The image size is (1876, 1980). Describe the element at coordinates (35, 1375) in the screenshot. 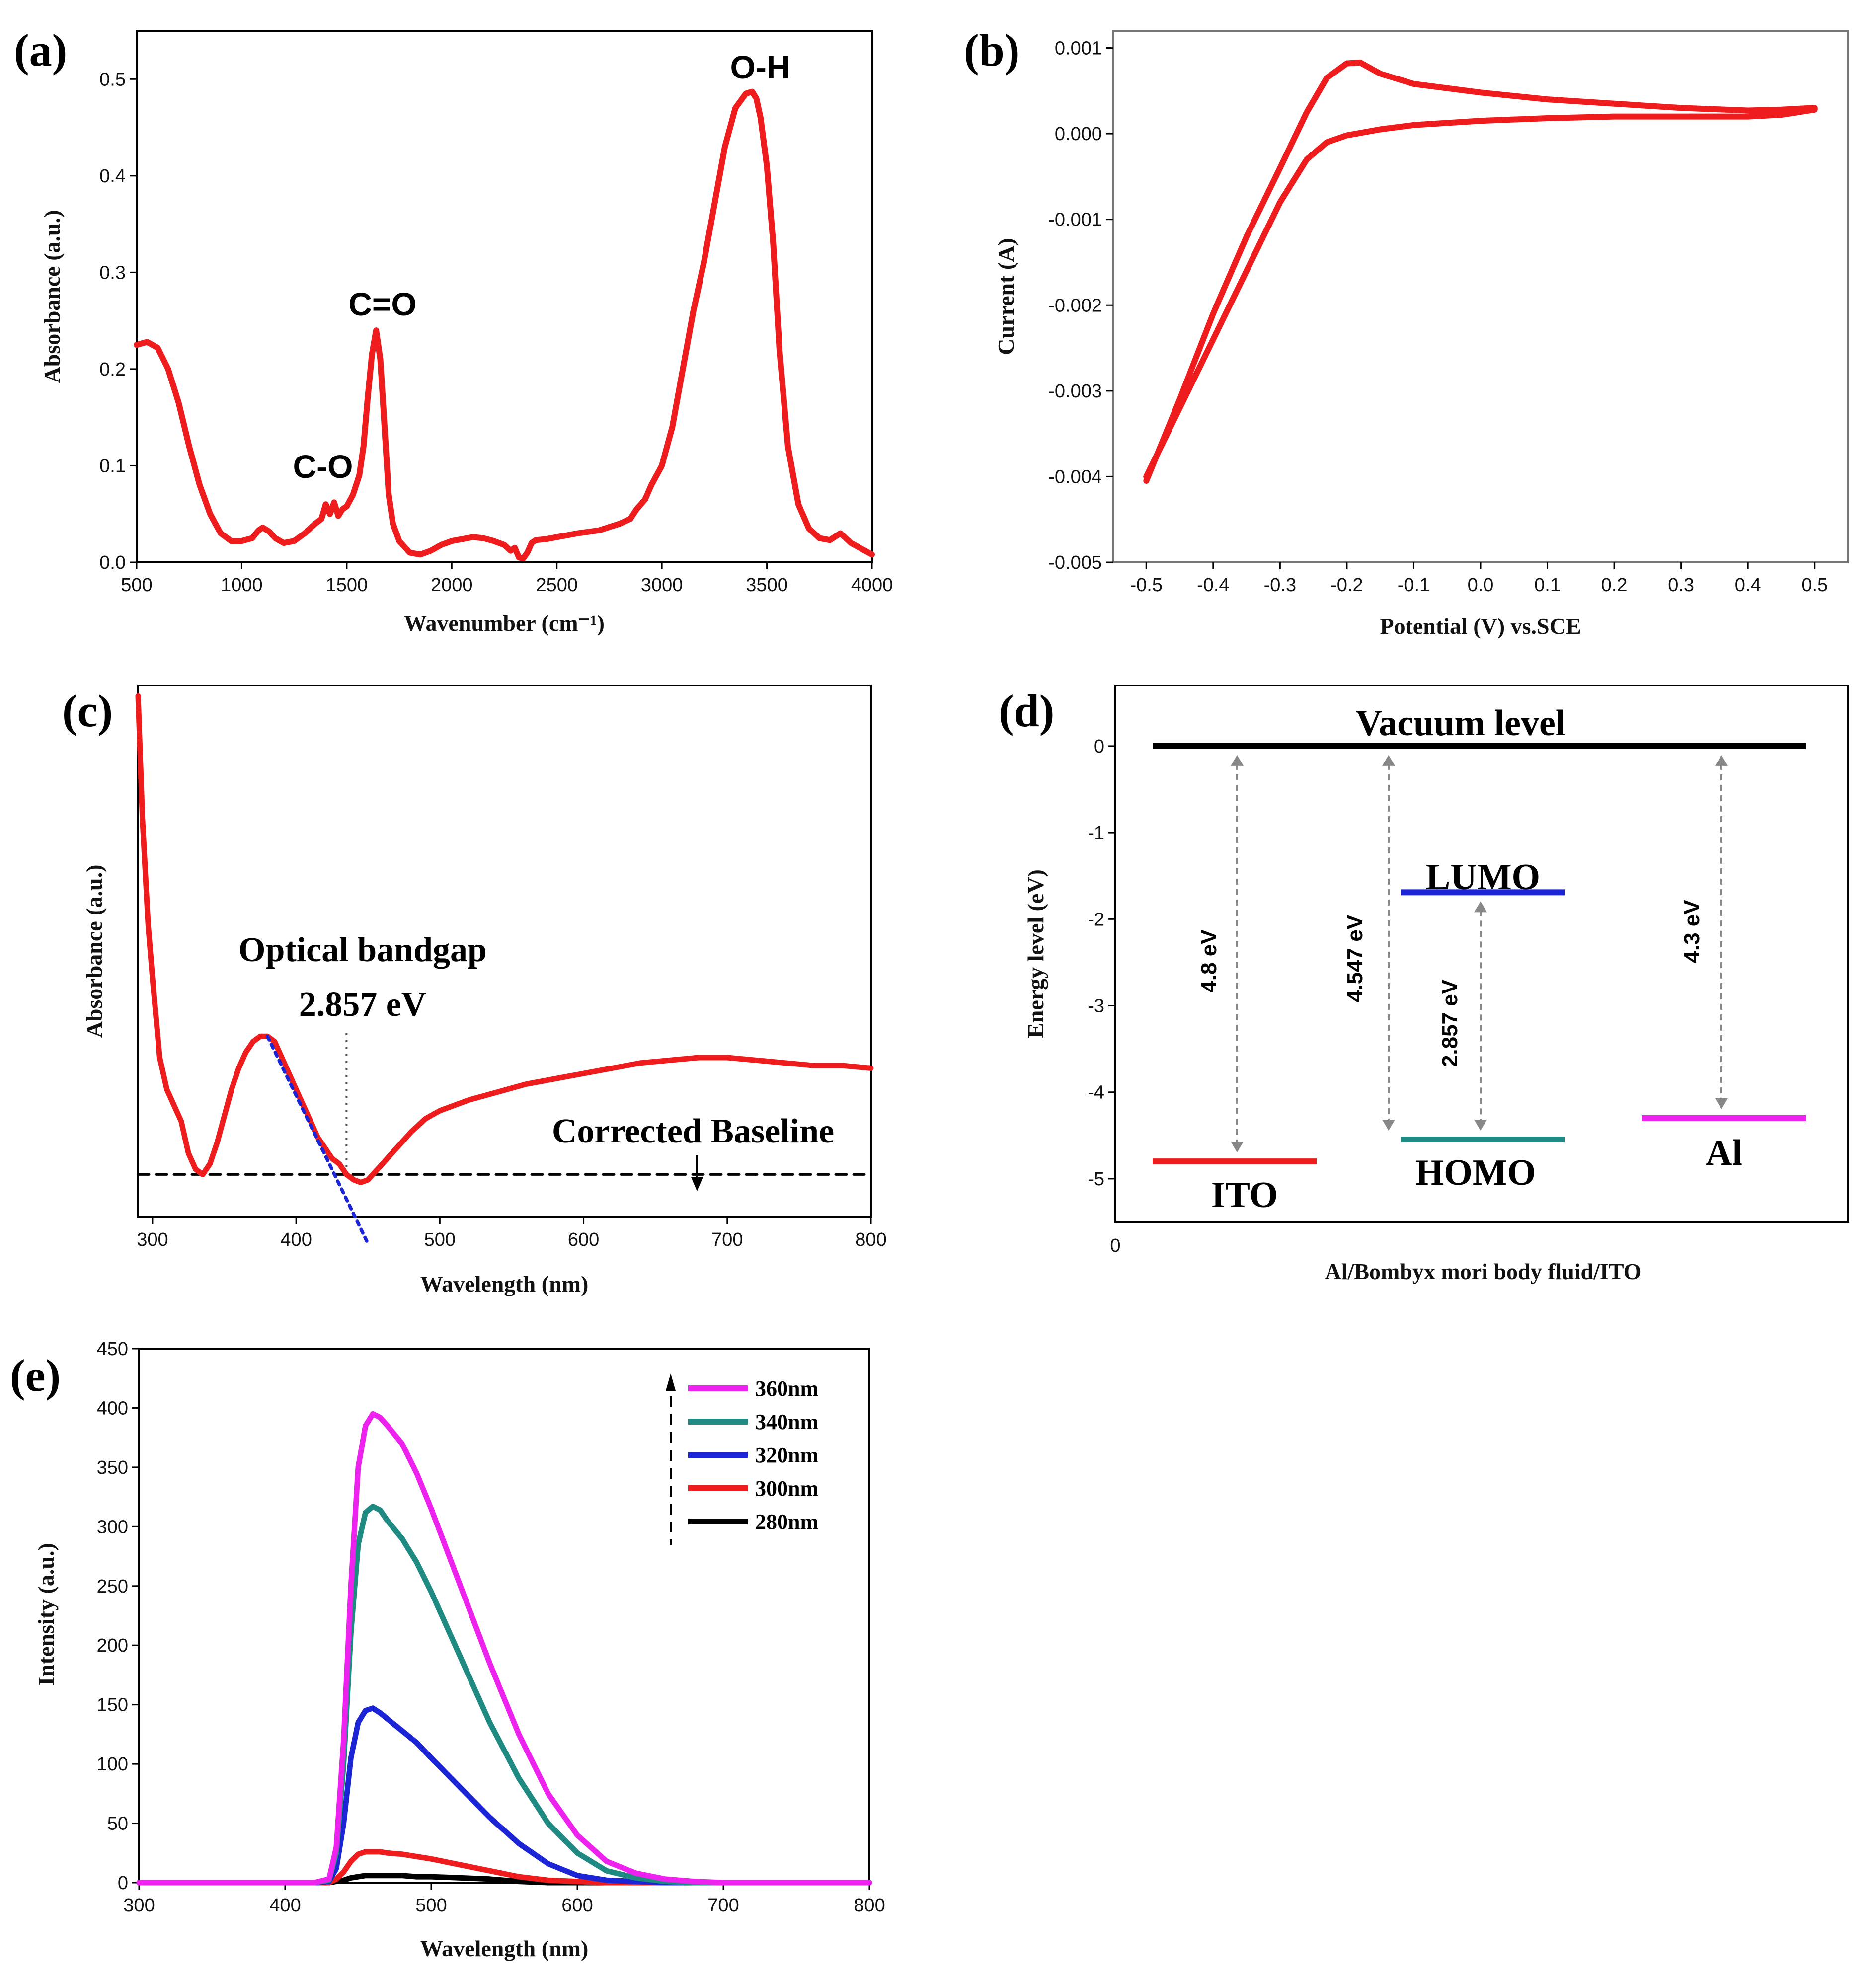

I see `panel-e-label: (e)` at that location.